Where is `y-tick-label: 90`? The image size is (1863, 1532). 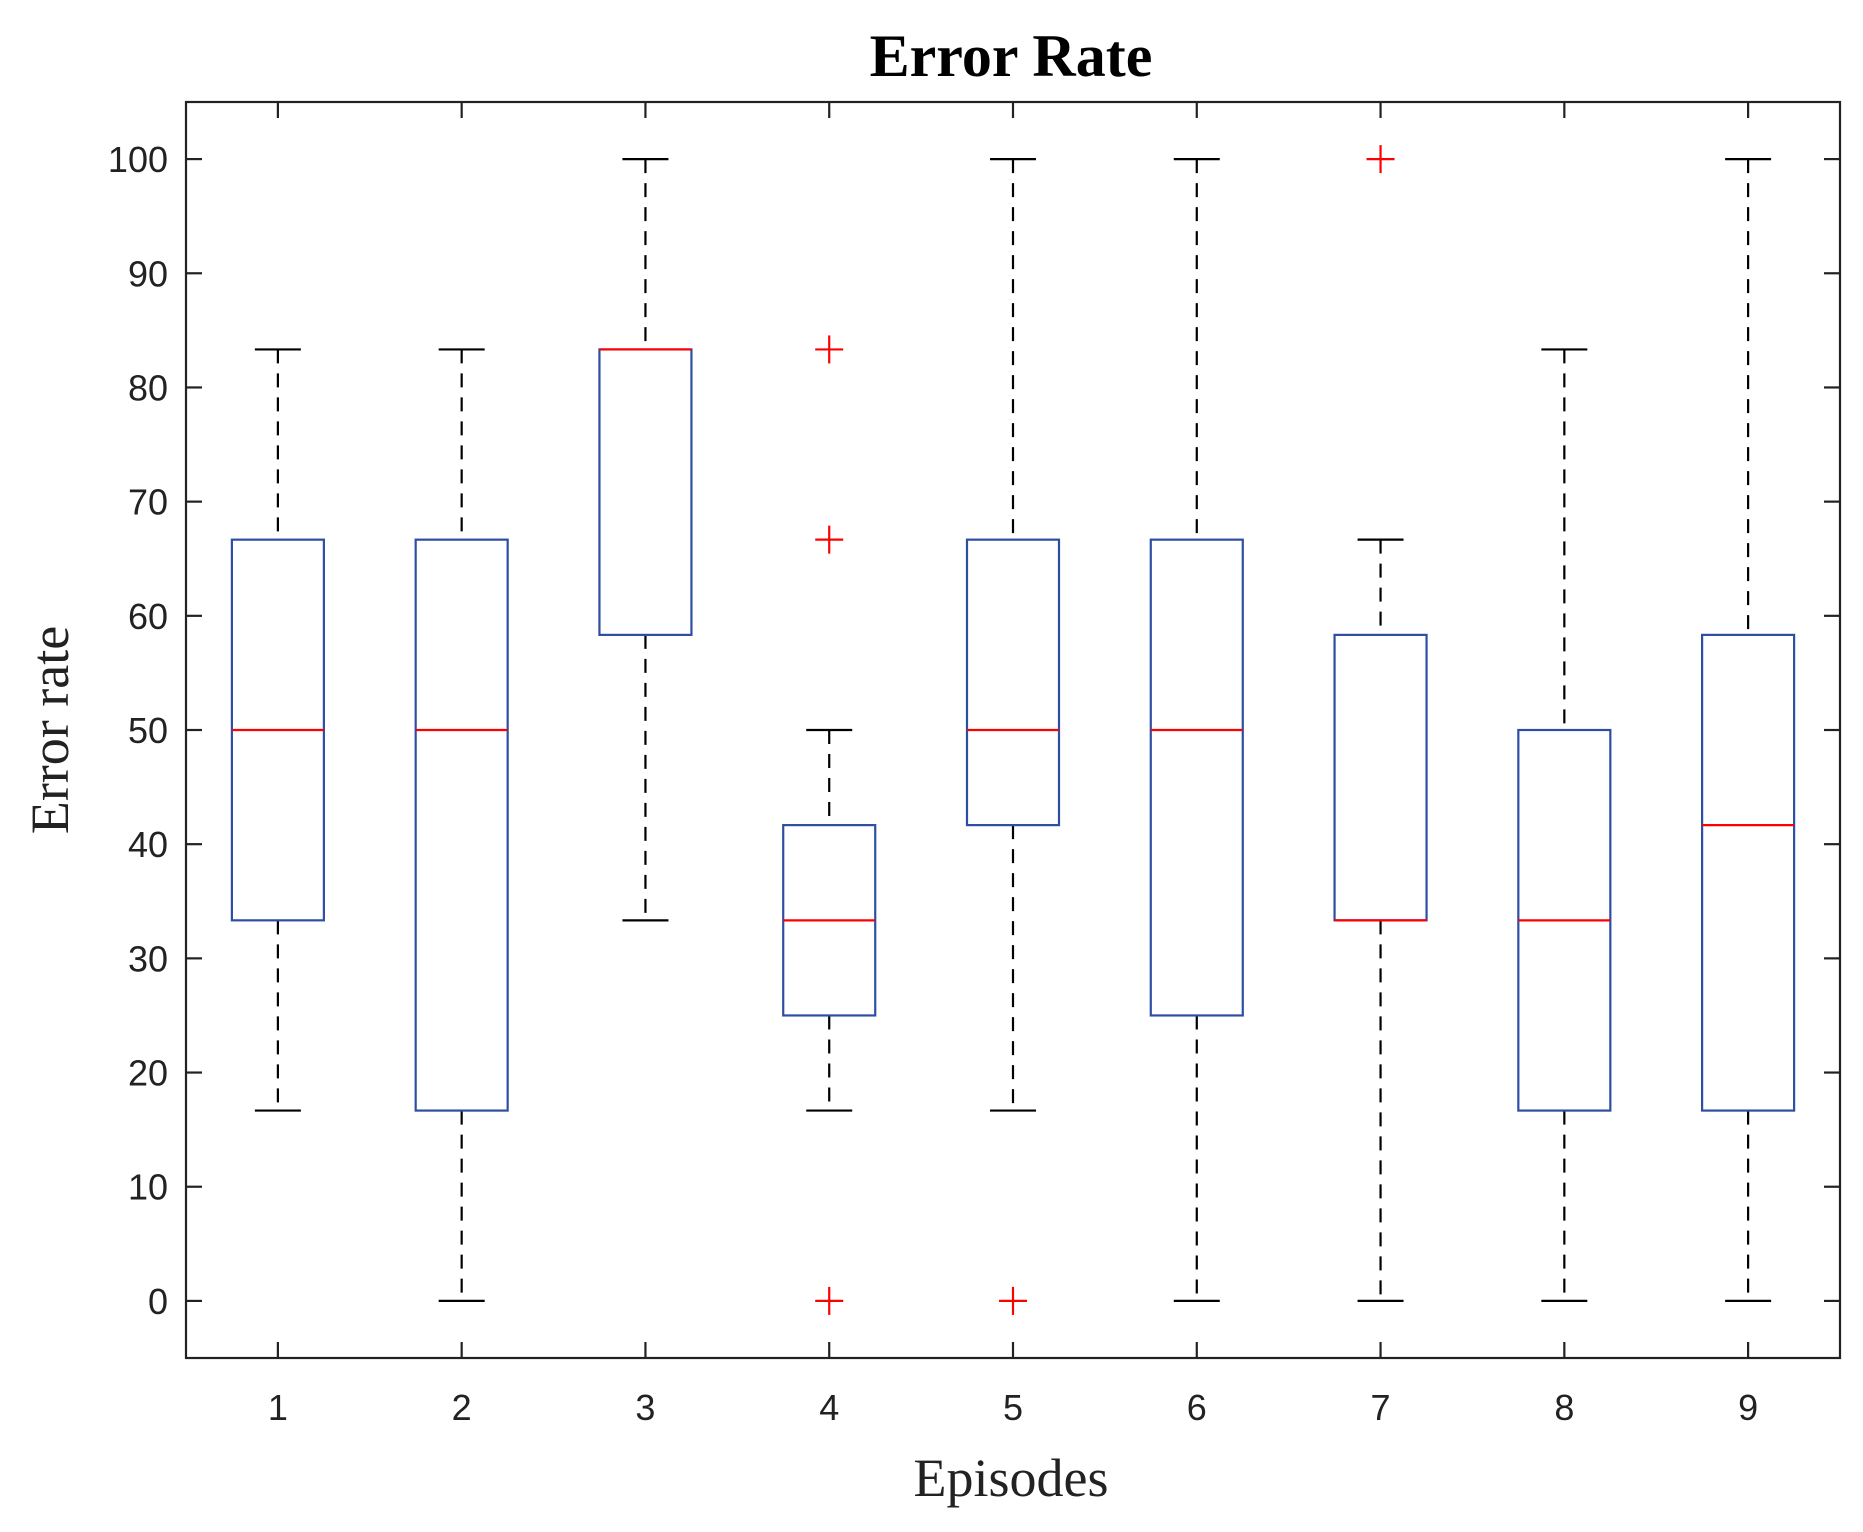 y-tick-label: 90 is located at coordinates (148, 273).